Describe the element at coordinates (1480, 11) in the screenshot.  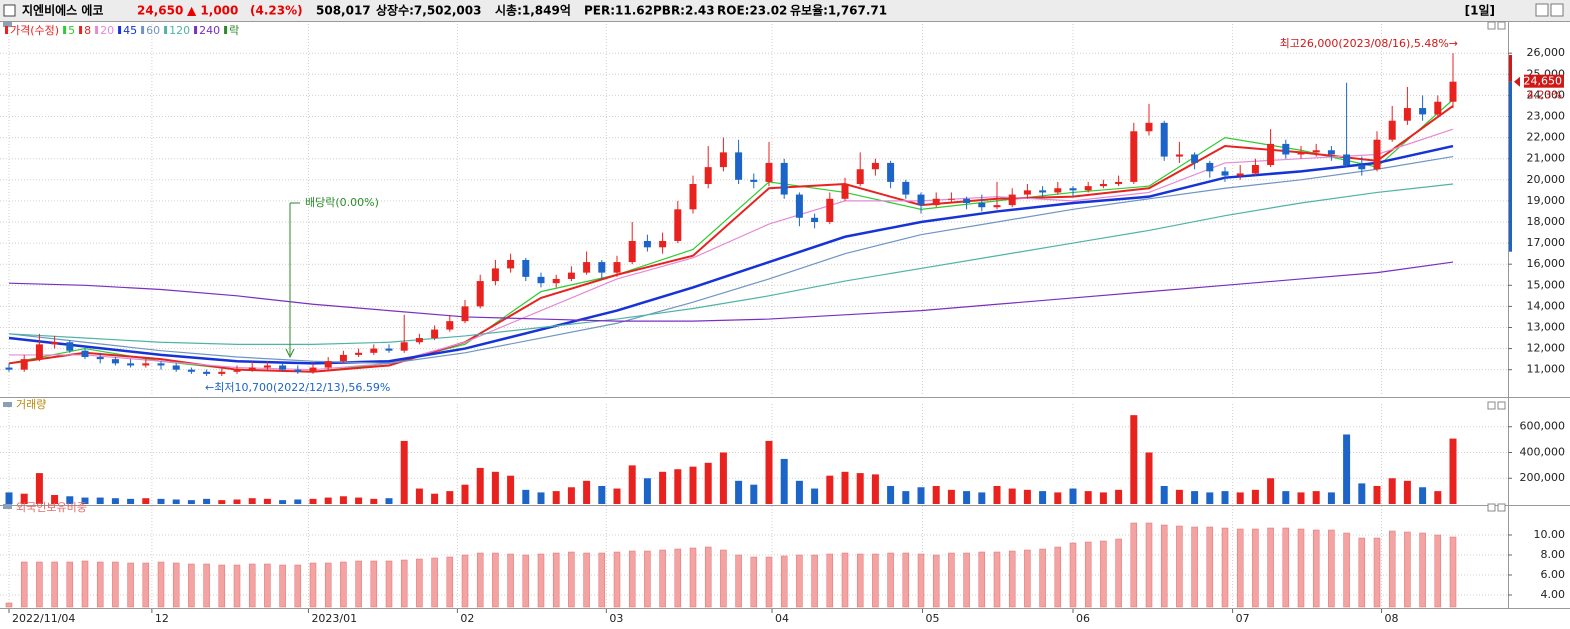
I see `period: [1일]` at that location.